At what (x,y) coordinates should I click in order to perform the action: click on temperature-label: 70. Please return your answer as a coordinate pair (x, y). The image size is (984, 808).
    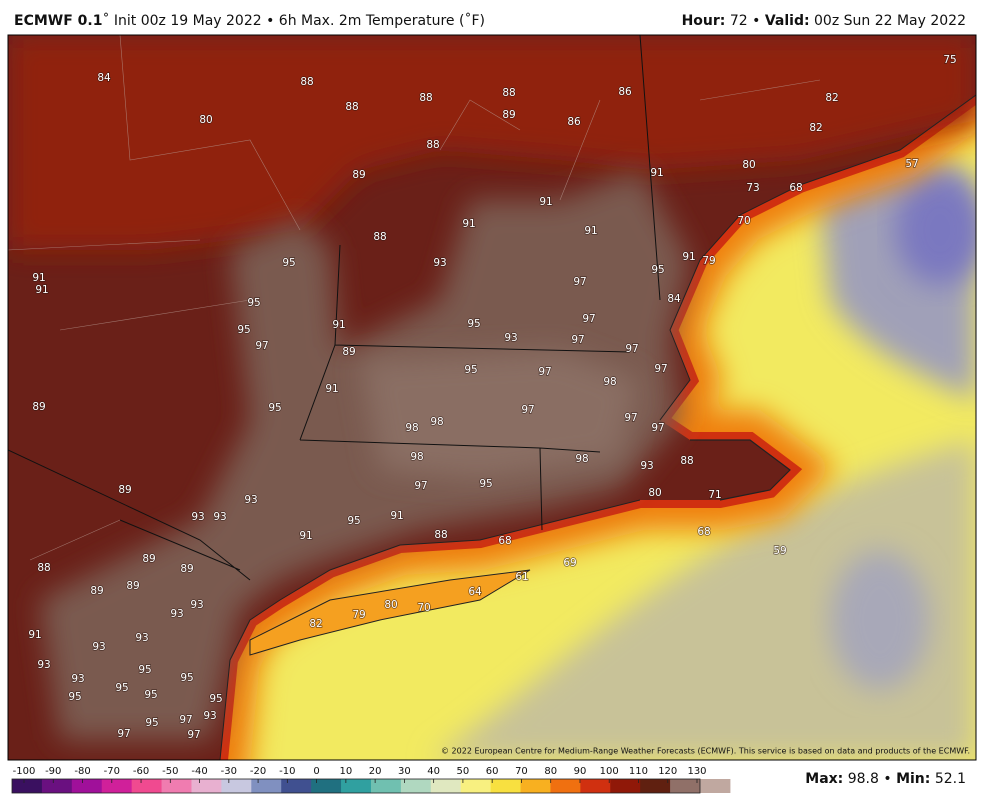
    Looking at the image, I should click on (423, 608).